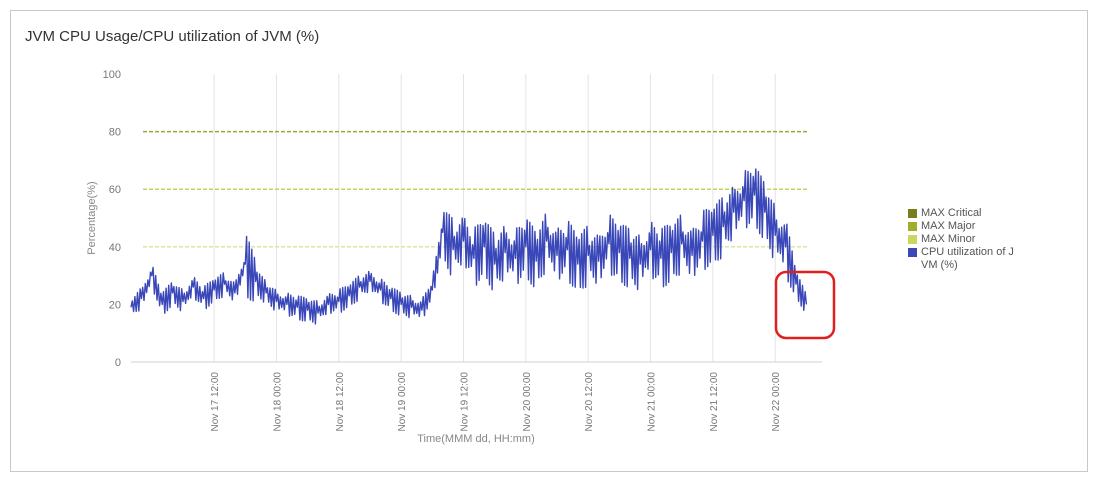  What do you see at coordinates (805, 305) in the screenshot?
I see `highlight-annotation` at bounding box center [805, 305].